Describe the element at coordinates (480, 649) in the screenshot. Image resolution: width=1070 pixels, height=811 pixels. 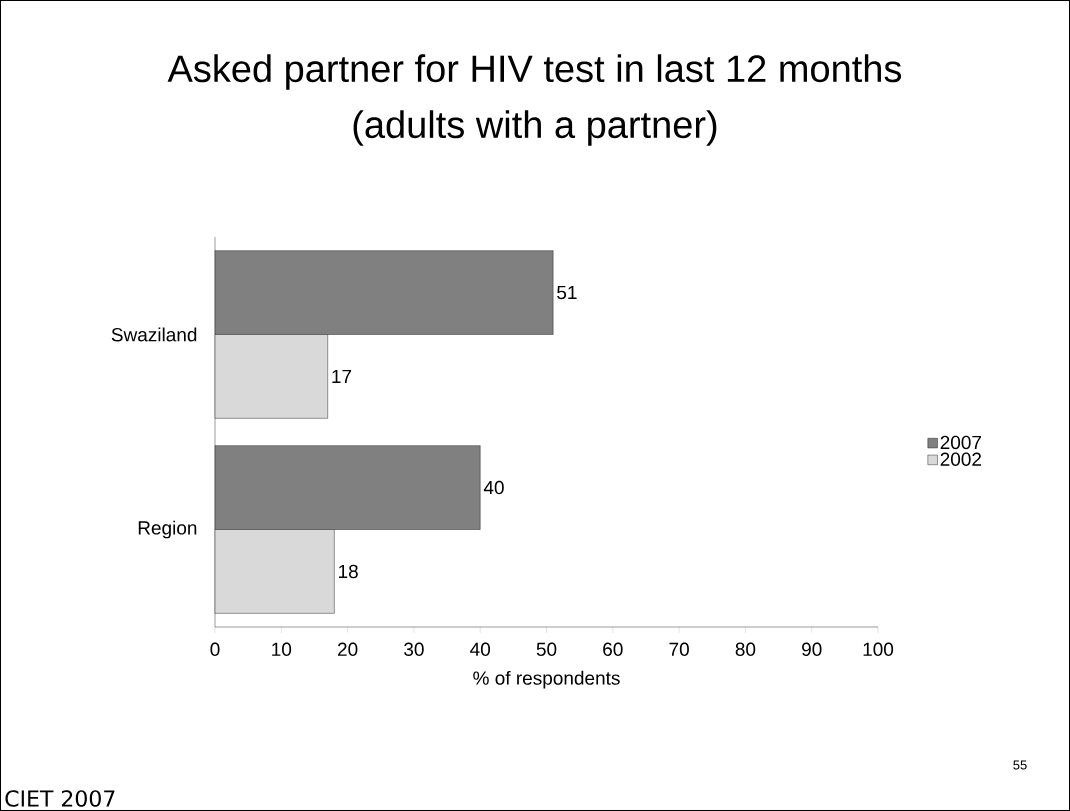
I see `x-tick-label: 40` at that location.